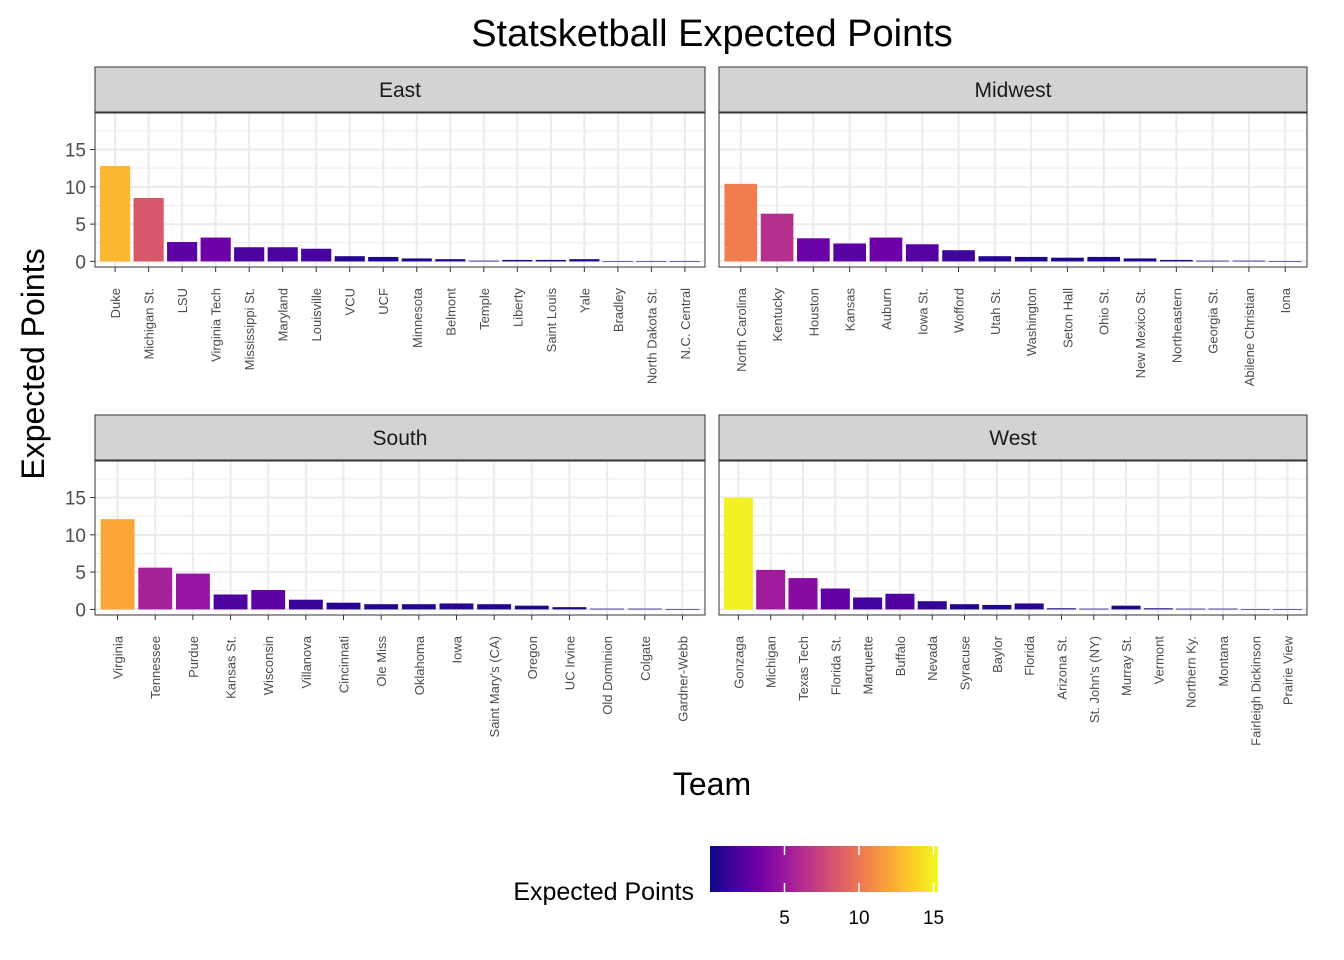 This screenshot has width=1344, height=960. I want to click on legend-colorbar, so click(824, 869).